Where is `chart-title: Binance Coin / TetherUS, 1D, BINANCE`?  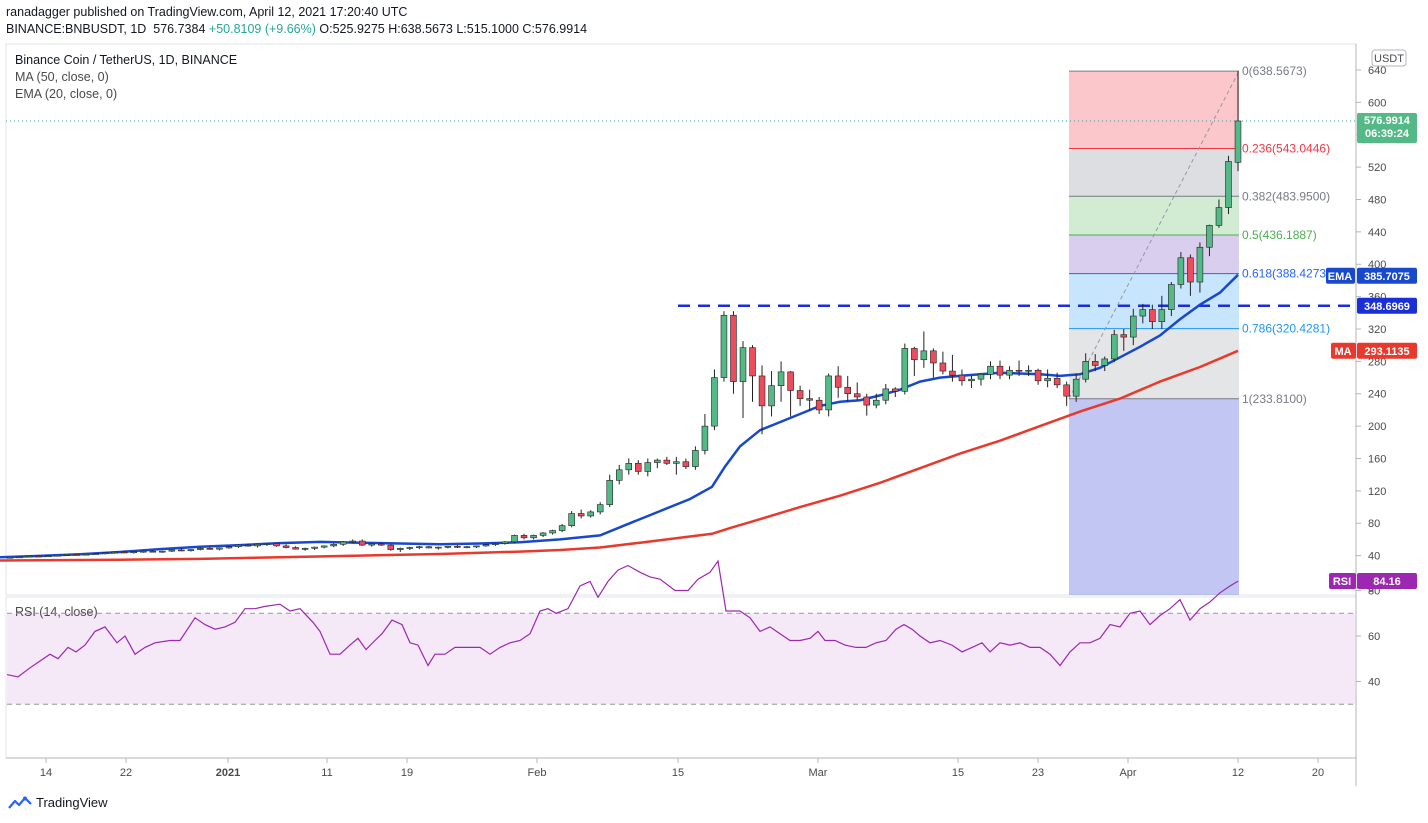
chart-title: Binance Coin / TetherUS, 1D, BINANCE is located at coordinates (126, 60).